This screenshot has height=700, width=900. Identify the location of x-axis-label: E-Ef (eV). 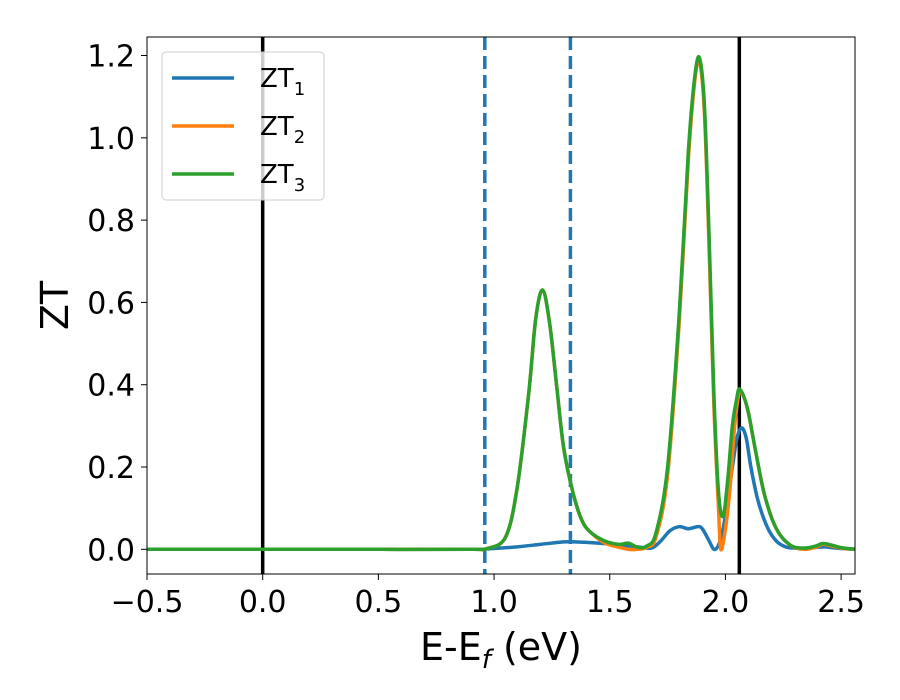
(501, 650).